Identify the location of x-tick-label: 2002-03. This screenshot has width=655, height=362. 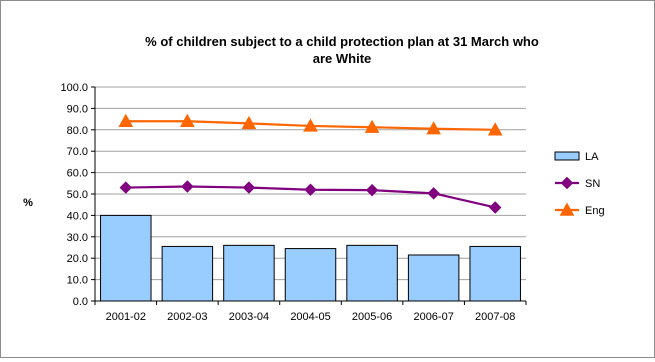
(187, 317).